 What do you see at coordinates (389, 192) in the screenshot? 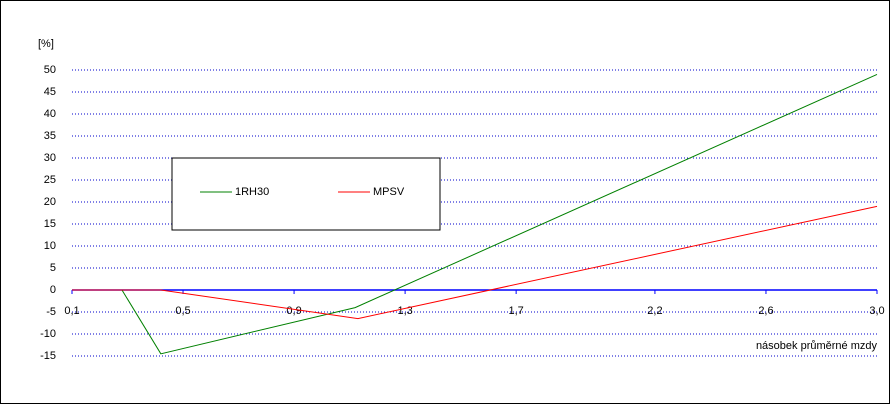
I see `legend-label: MPSV` at bounding box center [389, 192].